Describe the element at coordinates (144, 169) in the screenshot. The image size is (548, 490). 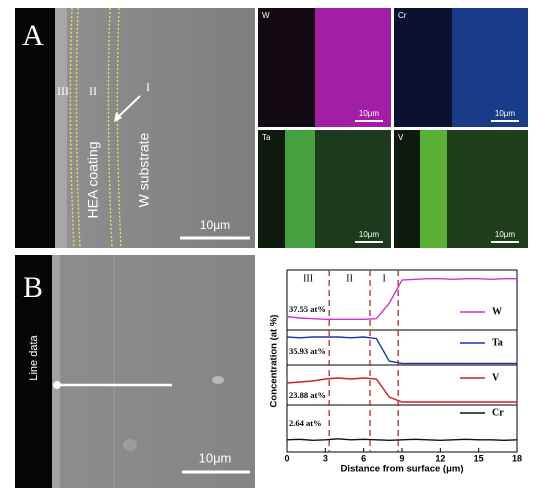
I see `substrate-label: W substrate` at that location.